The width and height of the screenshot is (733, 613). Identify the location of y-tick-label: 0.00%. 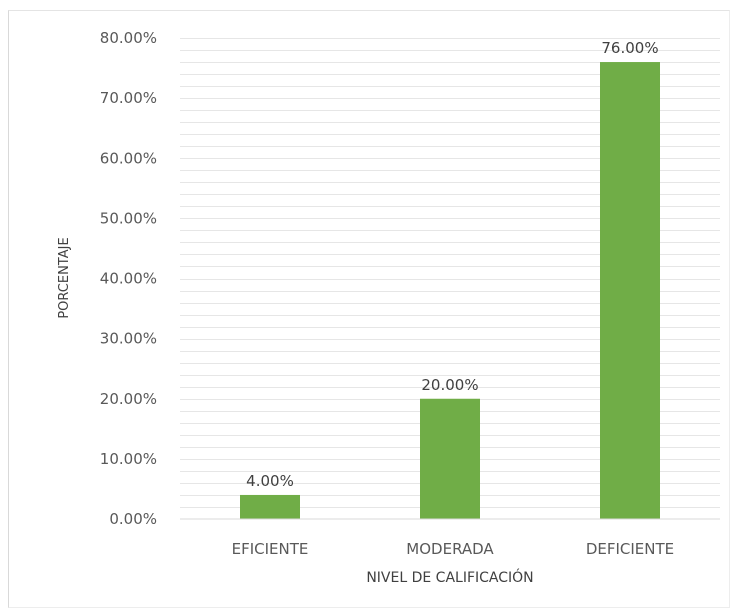
(133, 519).